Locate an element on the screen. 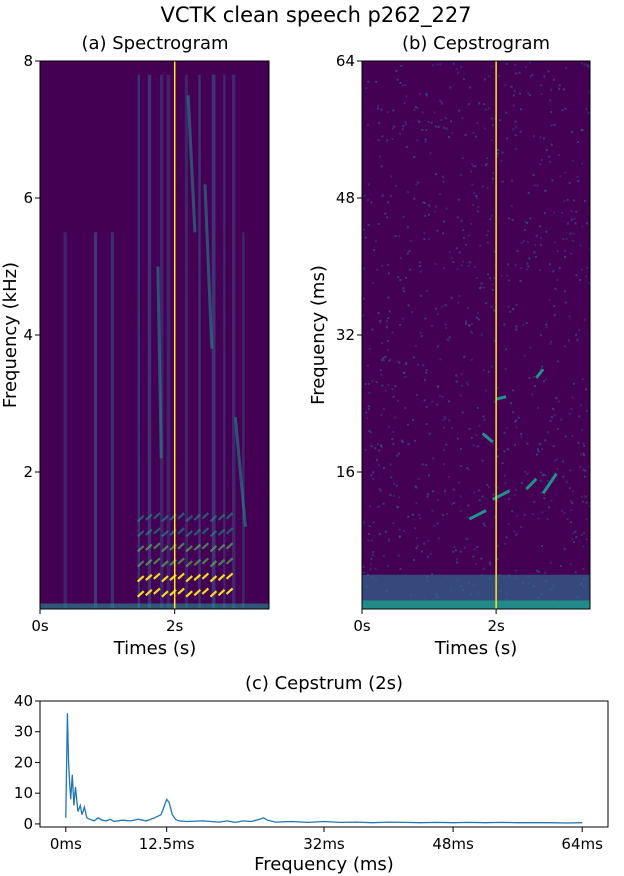  cepstrogram-floor is located at coordinates (476, 604).